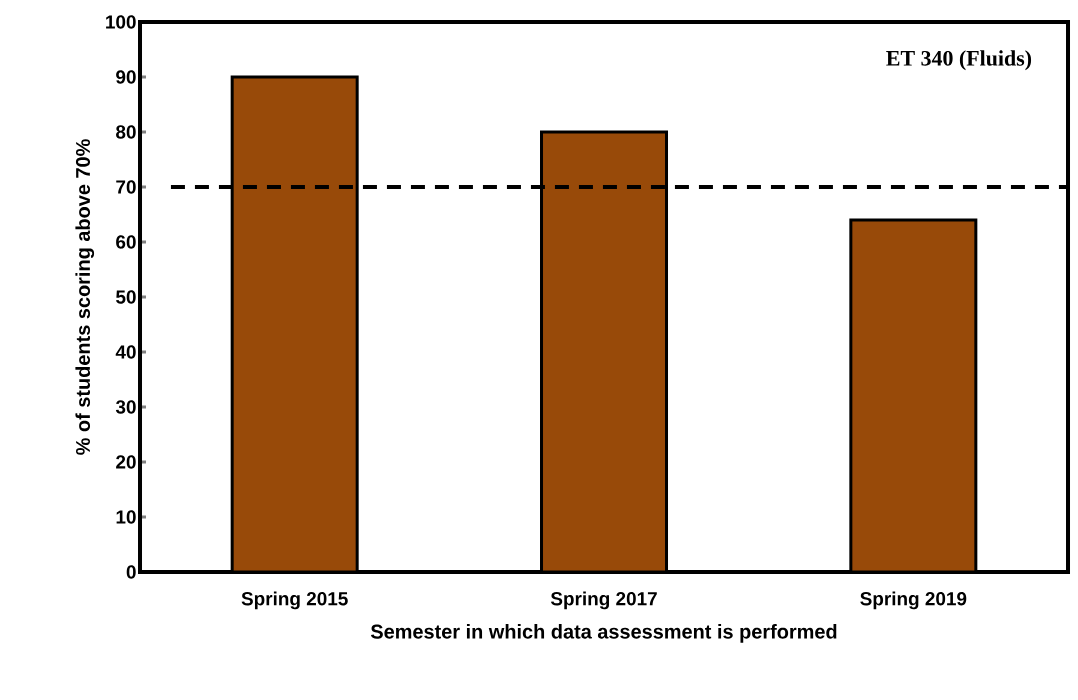 The image size is (1078, 700). What do you see at coordinates (126, 517) in the screenshot?
I see `y-tick-label: 10` at bounding box center [126, 517].